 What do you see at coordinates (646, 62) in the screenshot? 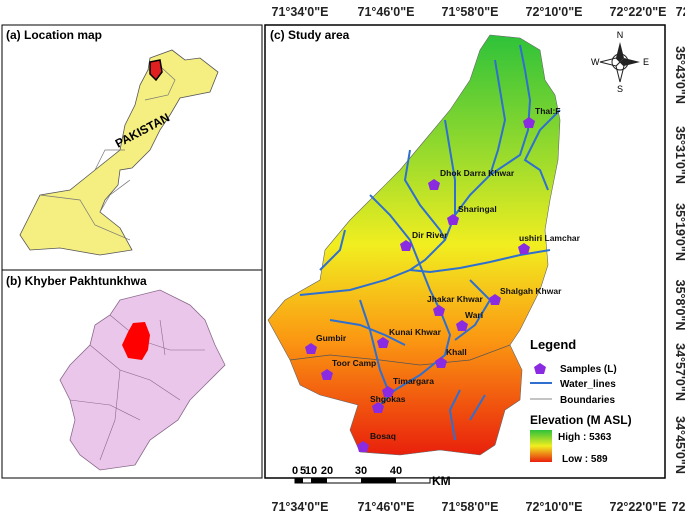
I see `compass-label: E` at bounding box center [646, 62].